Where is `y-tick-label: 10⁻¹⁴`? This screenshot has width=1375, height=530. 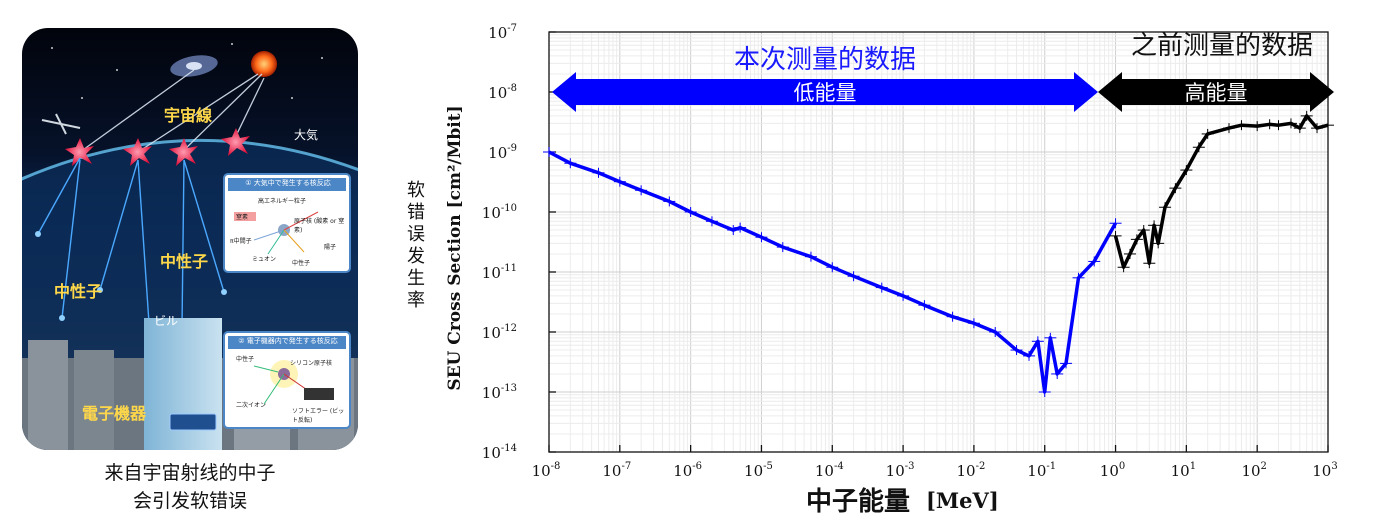
y-tick-label: 10⁻¹⁴ is located at coordinates (499, 452).